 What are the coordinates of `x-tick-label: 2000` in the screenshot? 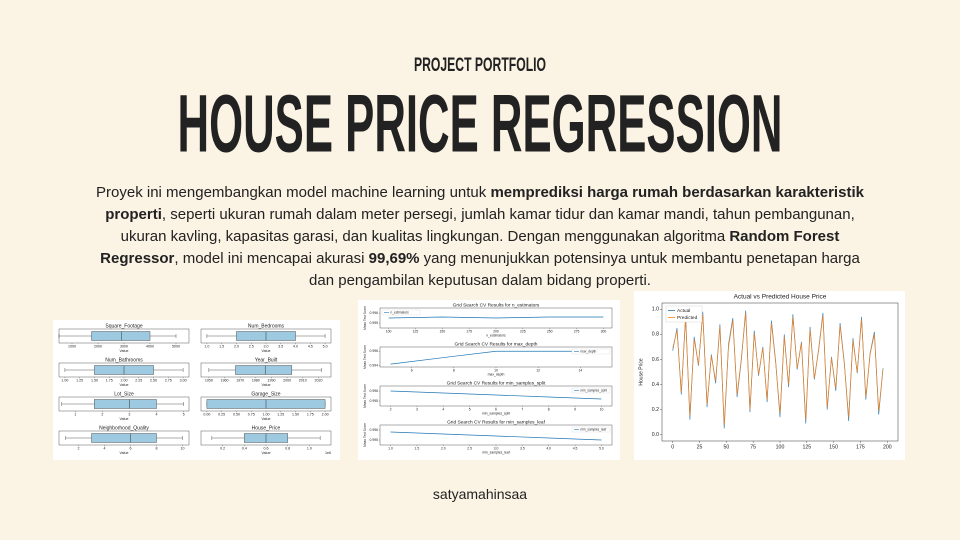 It's located at (98, 346).